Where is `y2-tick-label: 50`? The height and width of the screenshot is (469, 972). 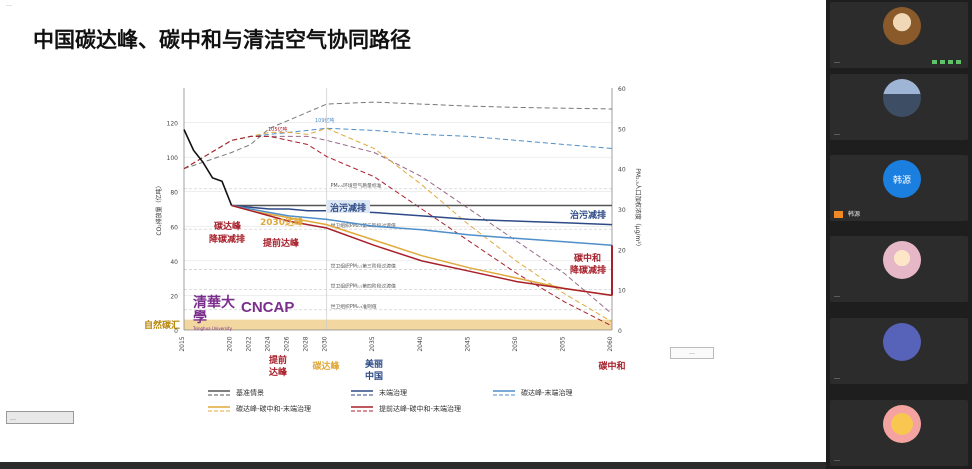
y2-tick-label: 50 is located at coordinates (622, 129).